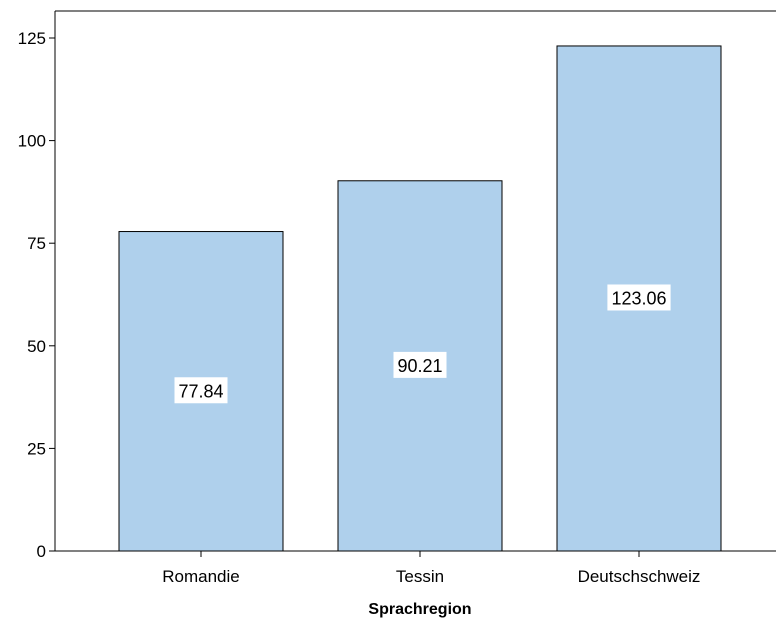 This screenshot has width=776, height=619. I want to click on y-tick-label: 100, so click(32, 141).